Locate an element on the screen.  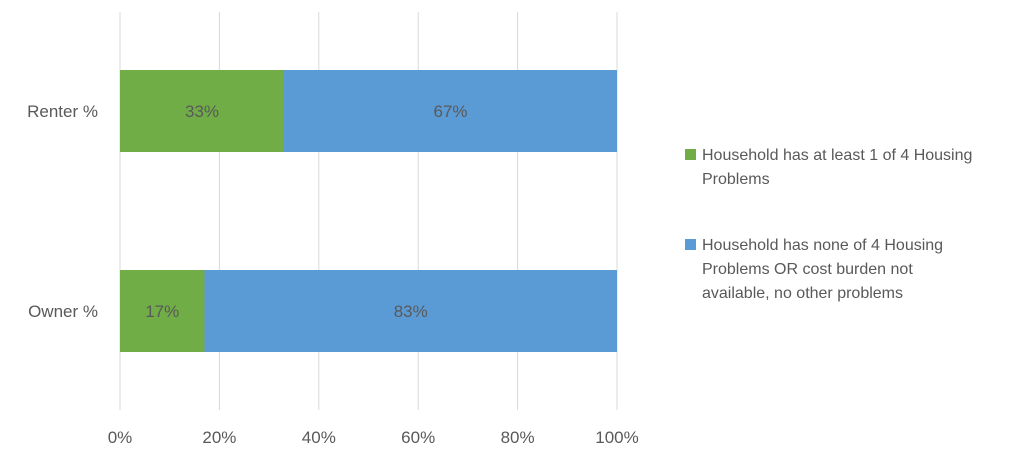
x-tick-label: 40% is located at coordinates (319, 437).